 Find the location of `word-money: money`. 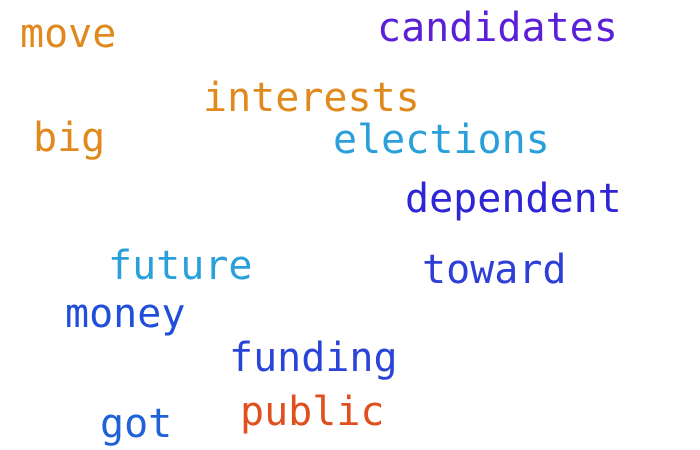

word-money: money is located at coordinates (125, 314).